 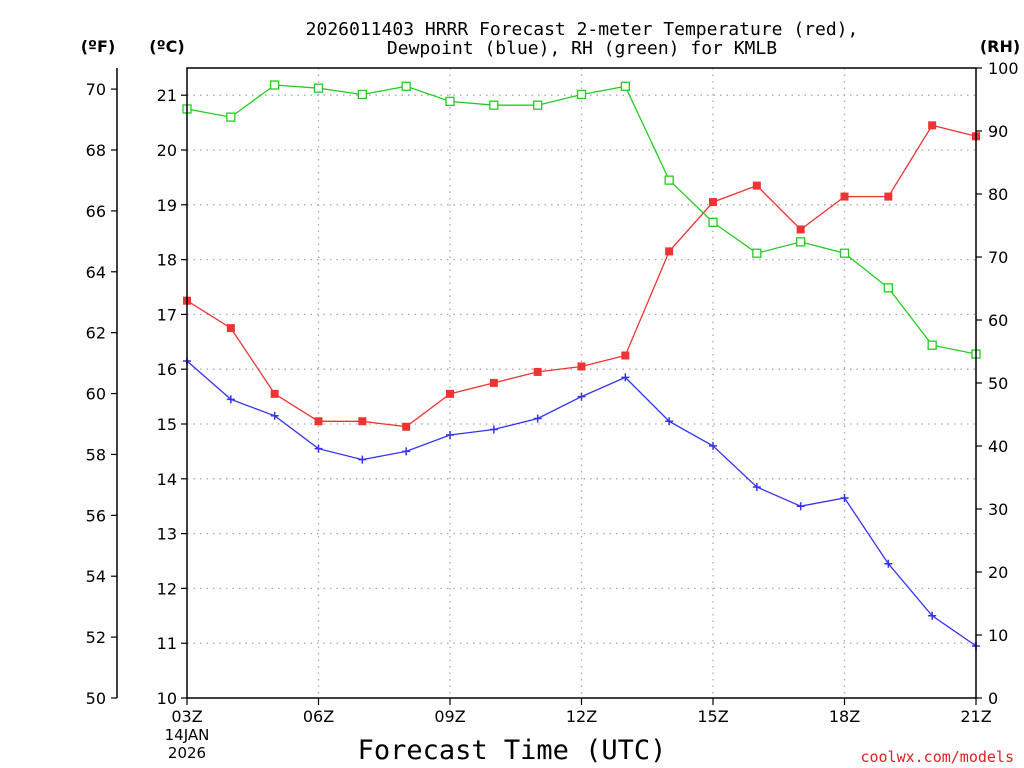 I want to click on rh-tick-label: 100, so click(x=1003, y=68).